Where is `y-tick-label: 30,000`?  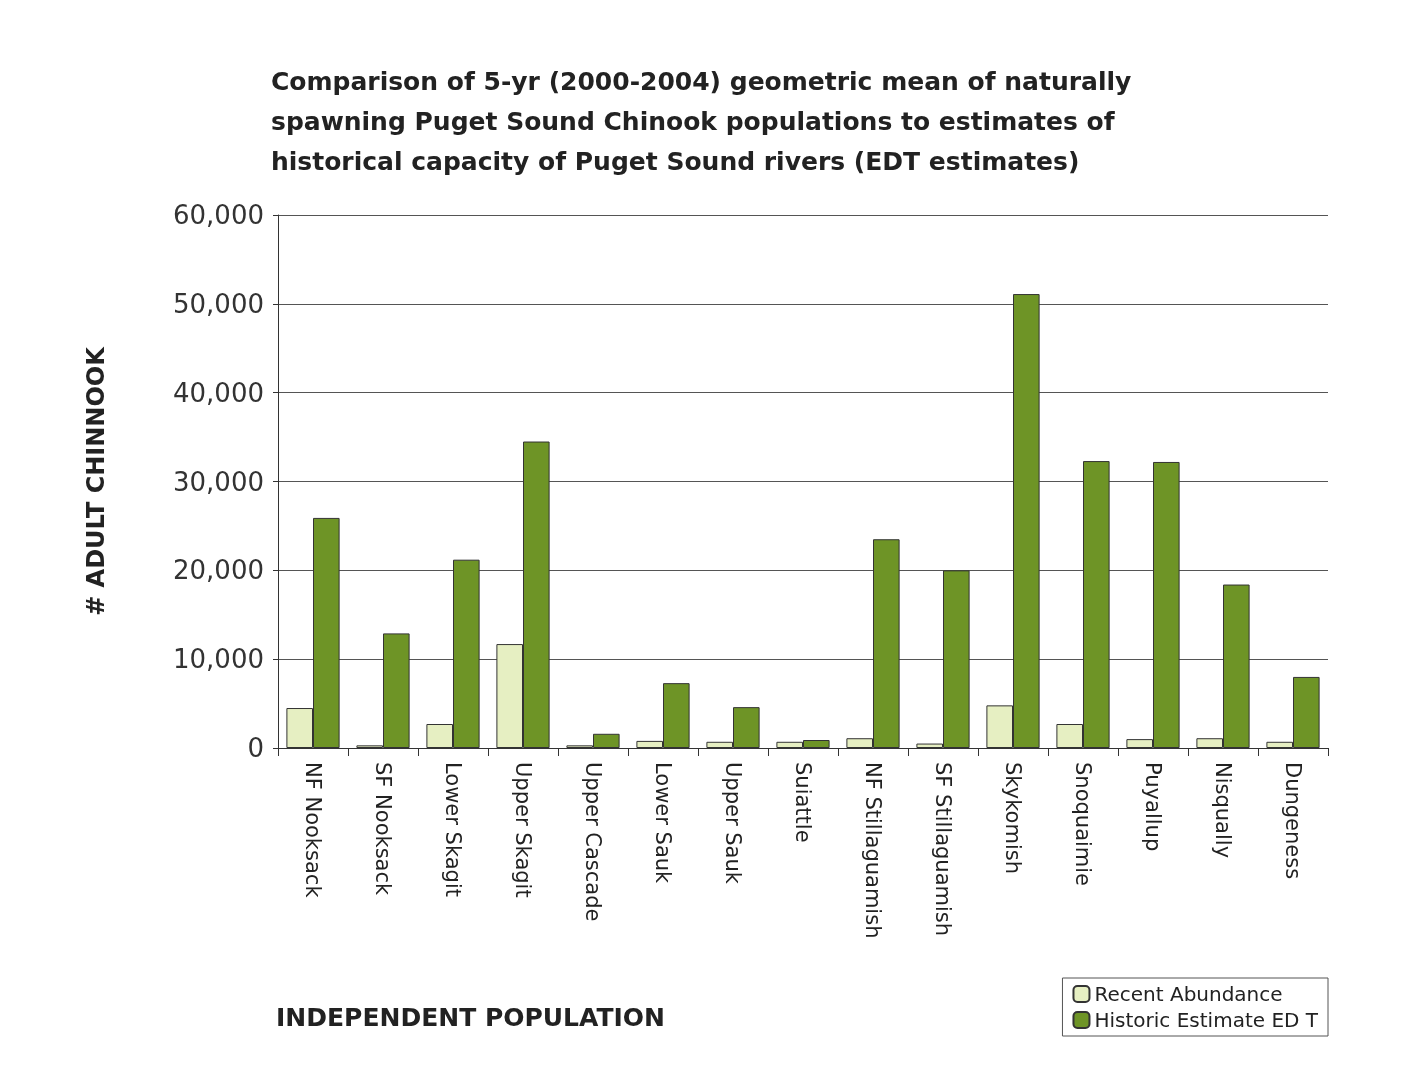 y-tick-label: 30,000 is located at coordinates (218, 481).